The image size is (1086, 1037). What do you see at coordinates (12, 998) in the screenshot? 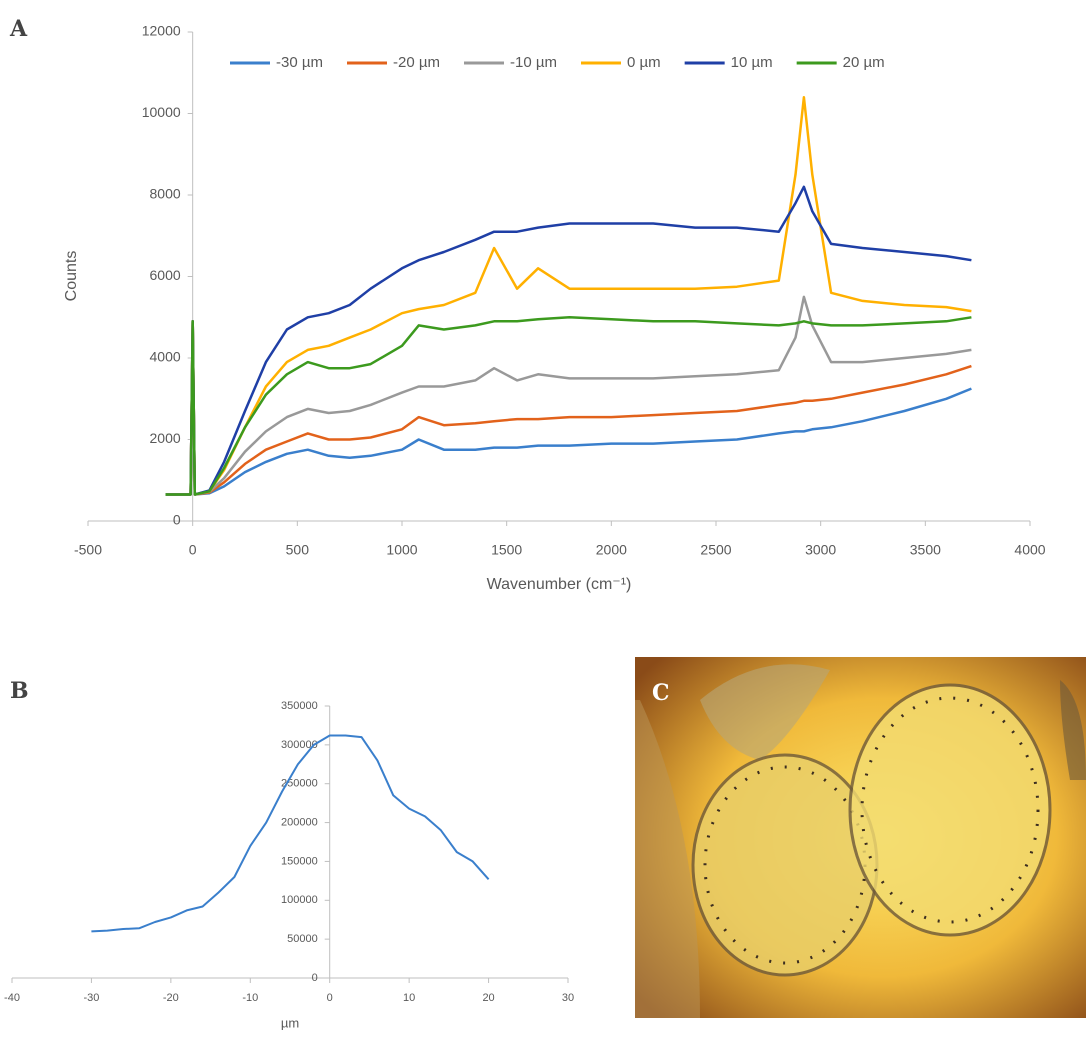
I see `x-tick-label: -40` at bounding box center [12, 998].